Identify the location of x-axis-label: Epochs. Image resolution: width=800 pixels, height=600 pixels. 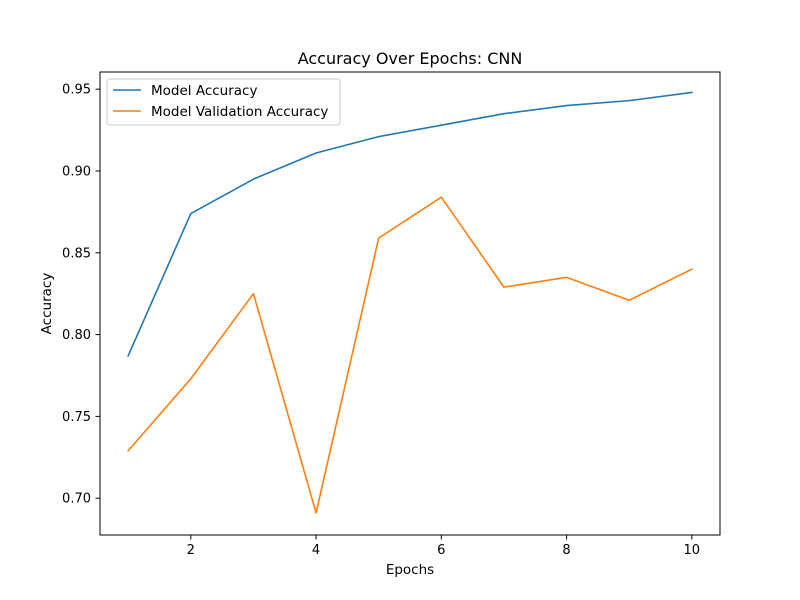
(410, 570).